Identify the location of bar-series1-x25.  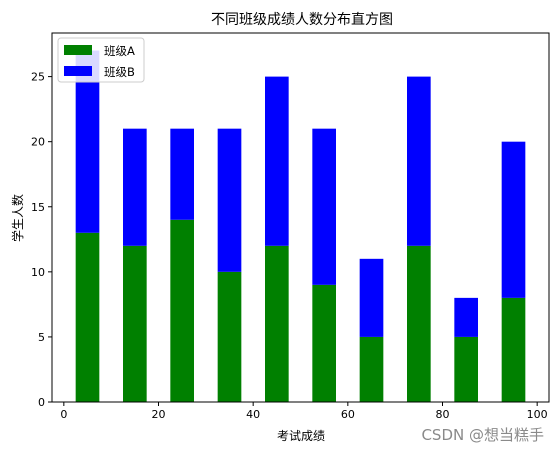
(182, 310).